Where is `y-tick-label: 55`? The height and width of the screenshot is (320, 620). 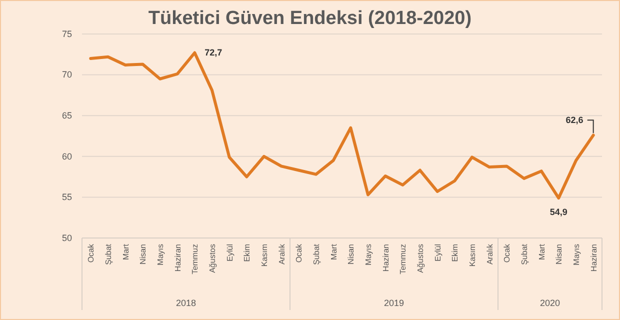
y-tick-label: 55 is located at coordinates (67, 197).